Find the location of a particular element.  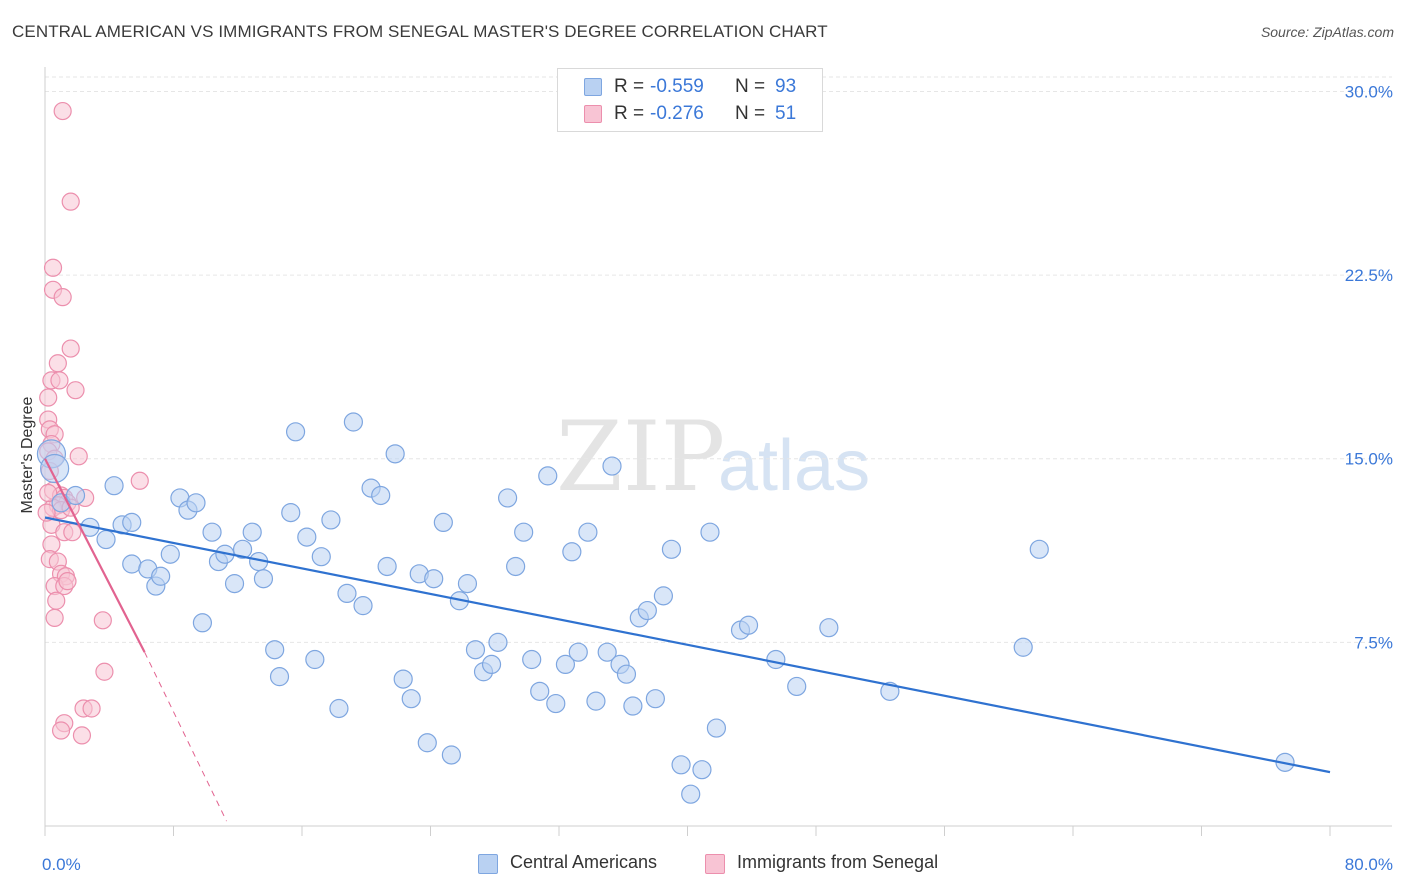

source-credit: Source: ZipAtlas.com is located at coordinates (1327, 32).